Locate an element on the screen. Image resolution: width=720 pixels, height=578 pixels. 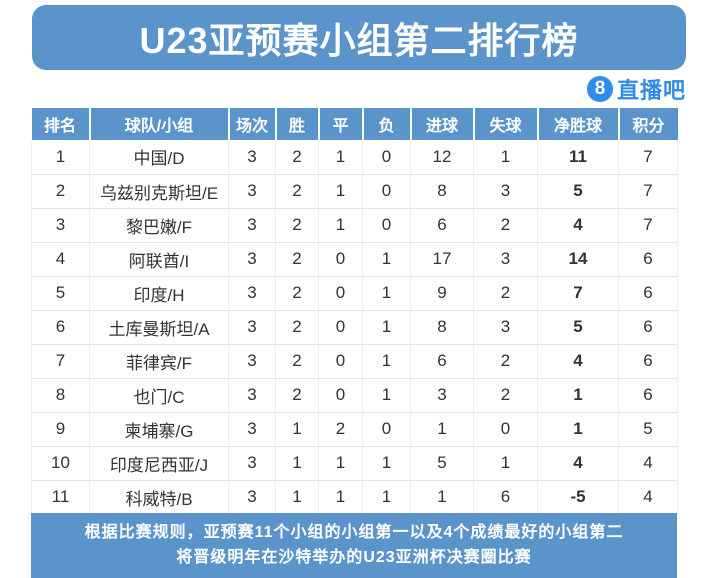
table-header-row: 排名 球队/小组 场次 胜 平 负 进球 失球 净胜球 积分 is located at coordinates (354, 124).